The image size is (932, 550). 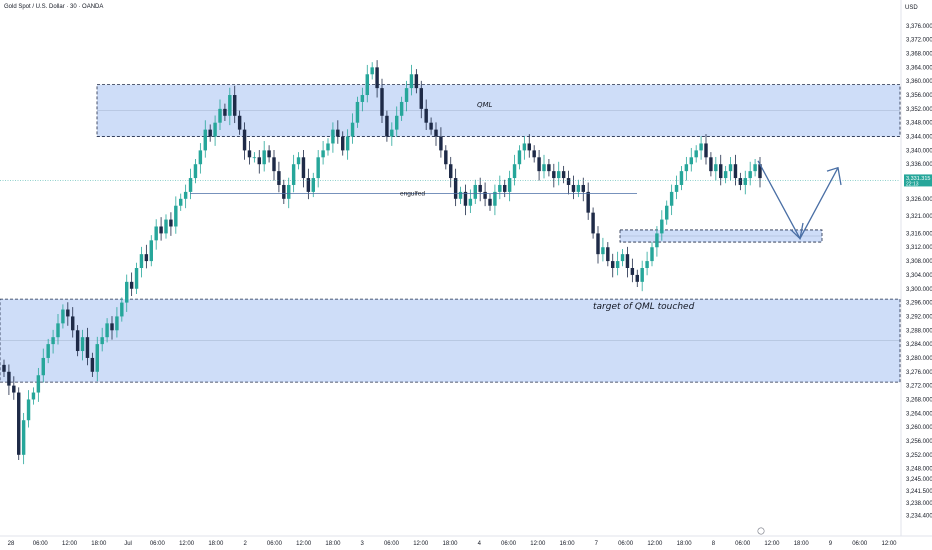 What do you see at coordinates (911, 8) in the screenshot?
I see `currency-label: USD` at bounding box center [911, 8].